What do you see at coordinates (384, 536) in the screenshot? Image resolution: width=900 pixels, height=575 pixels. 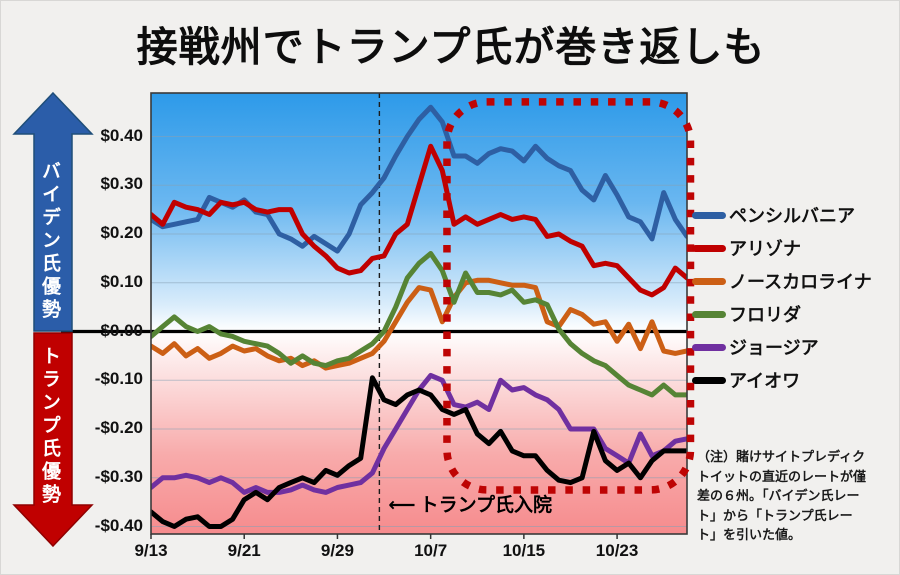 I see `axis-tick-marks` at bounding box center [384, 536].